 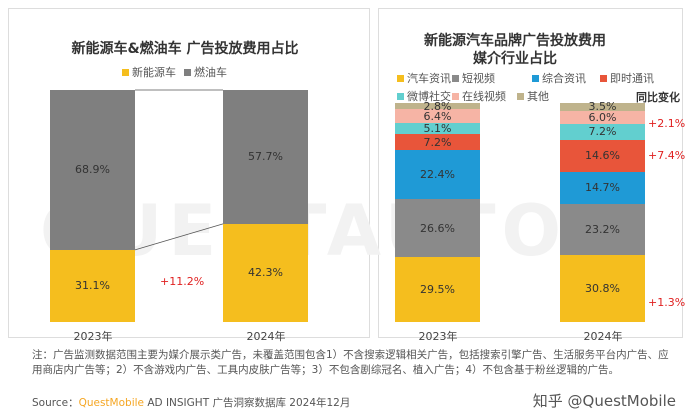 I want to click on bar-segment: 22.4%, so click(x=437, y=175).